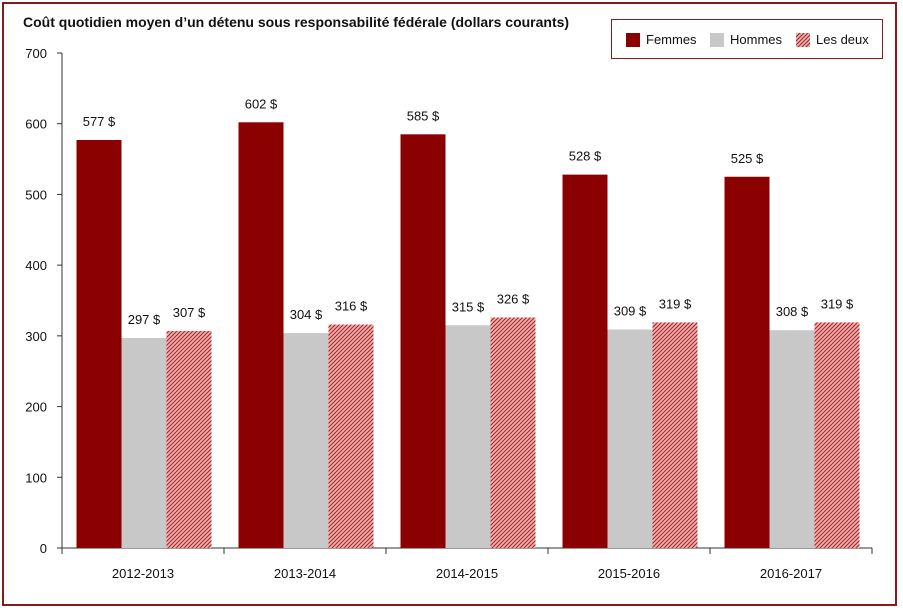  What do you see at coordinates (671, 39) in the screenshot?
I see `legend-label-femmes: Femmes` at bounding box center [671, 39].